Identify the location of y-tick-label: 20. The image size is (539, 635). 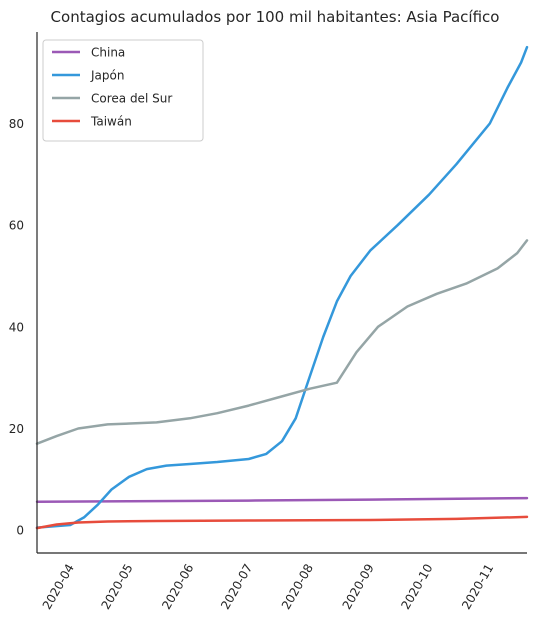
(16, 429).